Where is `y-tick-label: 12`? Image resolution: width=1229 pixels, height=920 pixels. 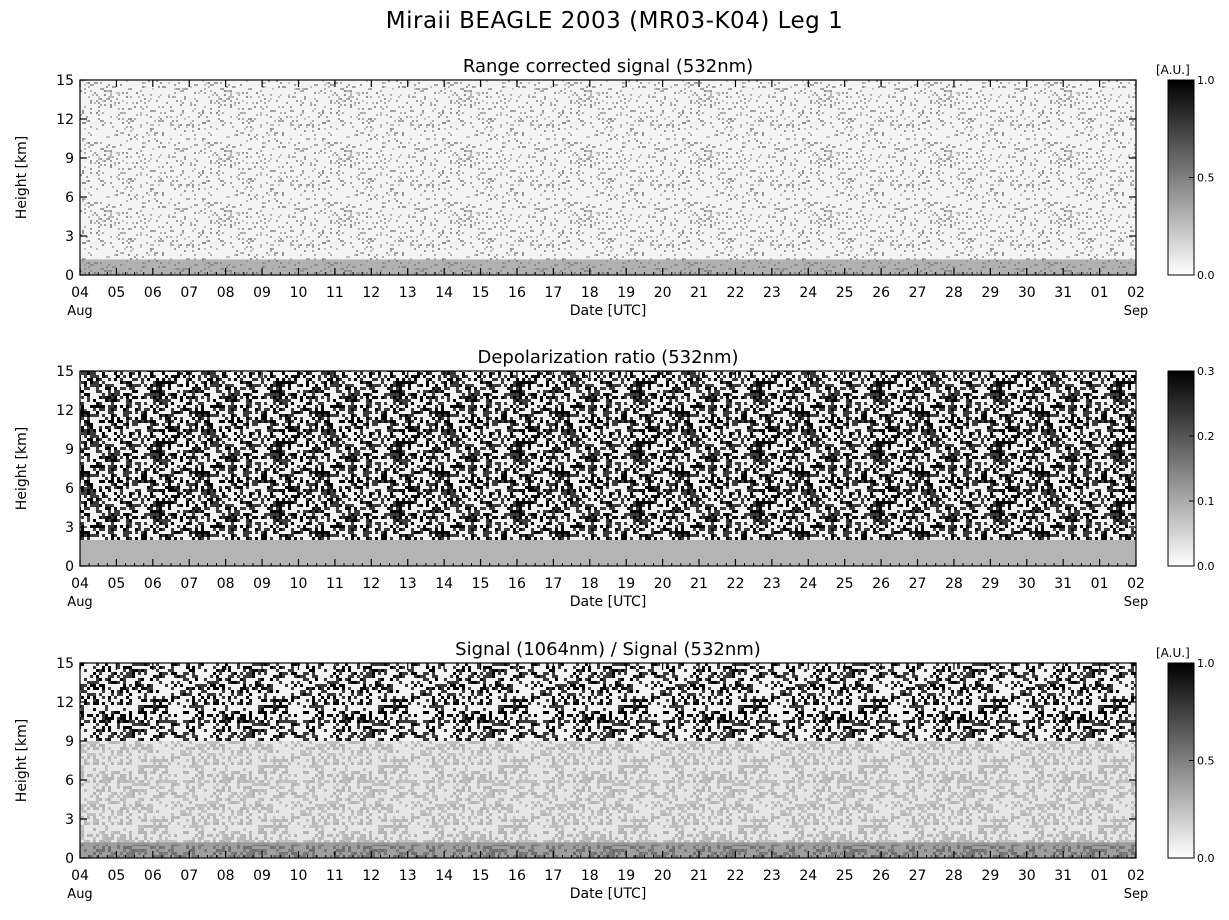 y-tick-label: 12 is located at coordinates (65, 411).